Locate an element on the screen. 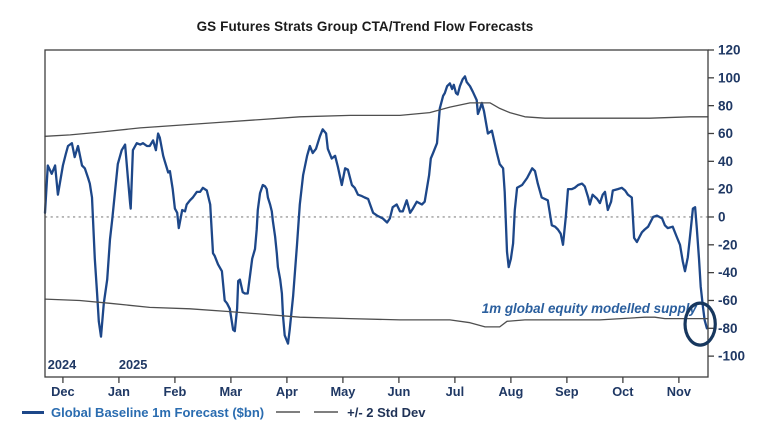  highlight-ellipse is located at coordinates (700, 324).